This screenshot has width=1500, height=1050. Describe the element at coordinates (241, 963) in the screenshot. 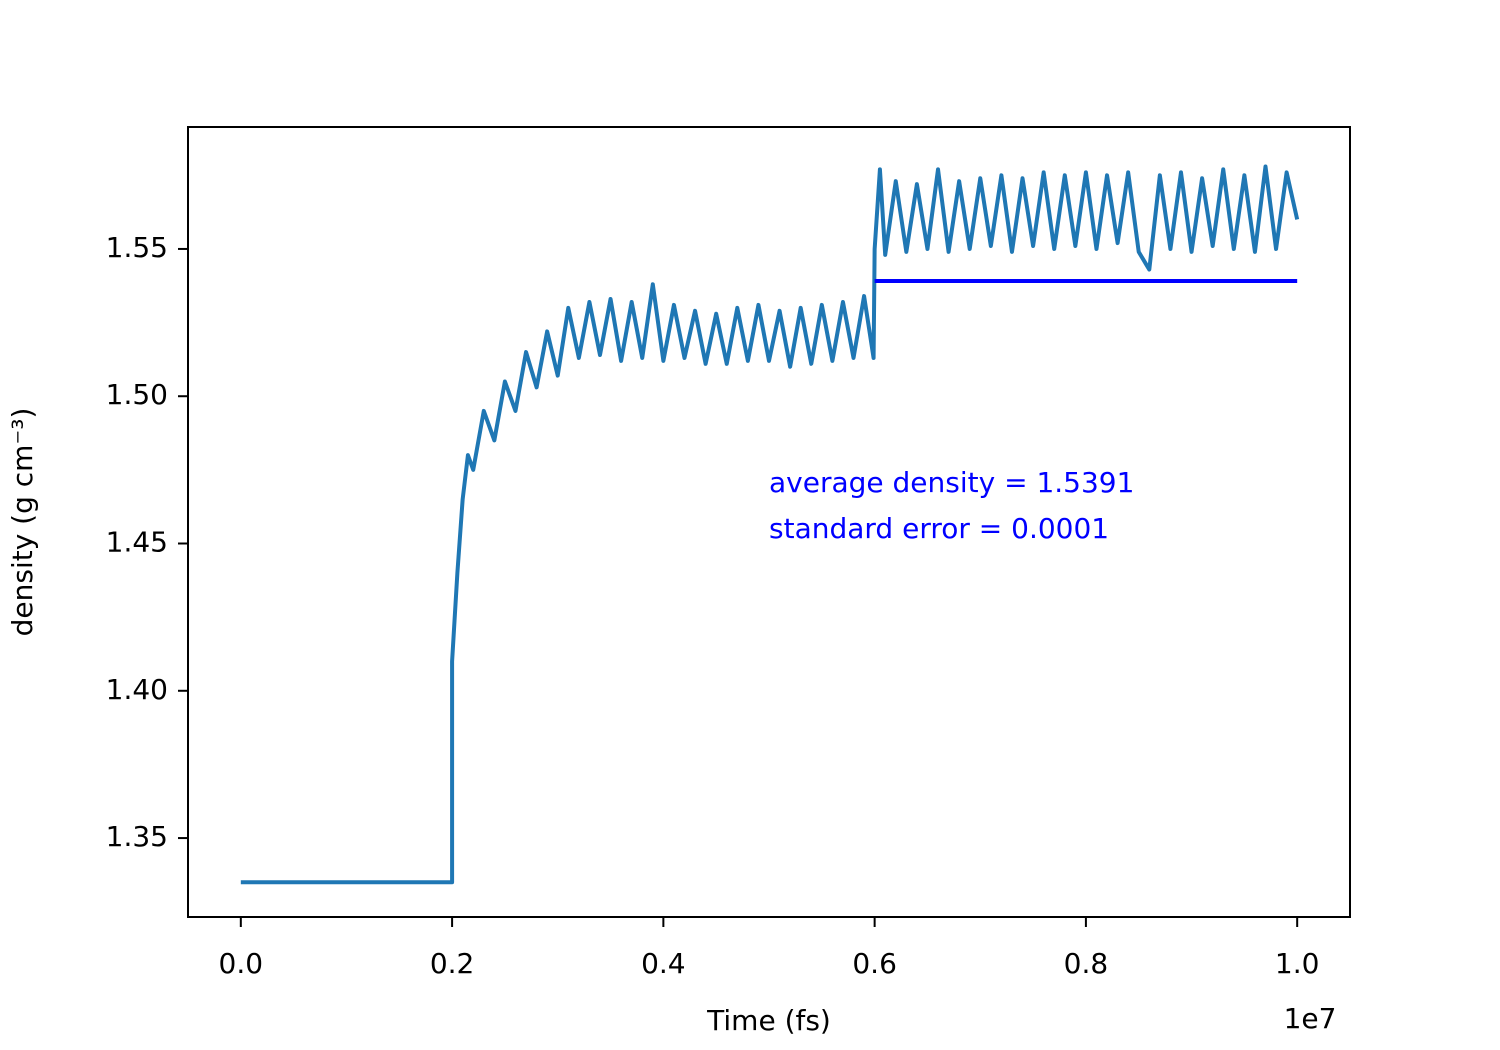

I see `x-tick-label: 0.0` at that location.